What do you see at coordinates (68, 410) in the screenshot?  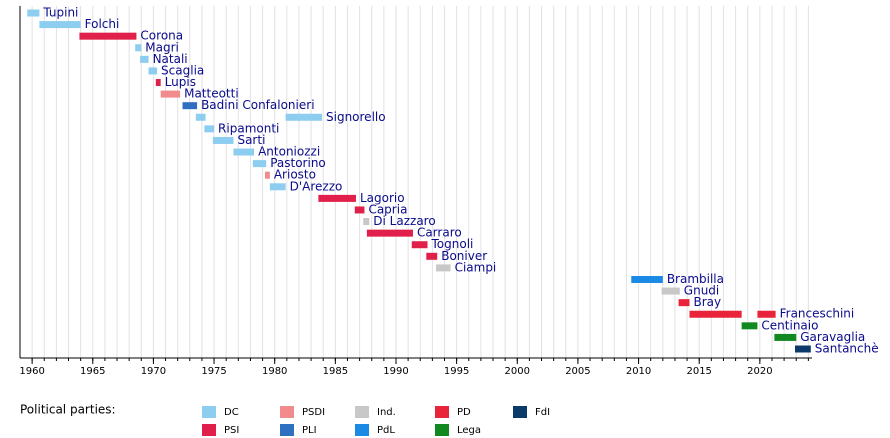 I see `legend-title: Political parties:` at bounding box center [68, 410].